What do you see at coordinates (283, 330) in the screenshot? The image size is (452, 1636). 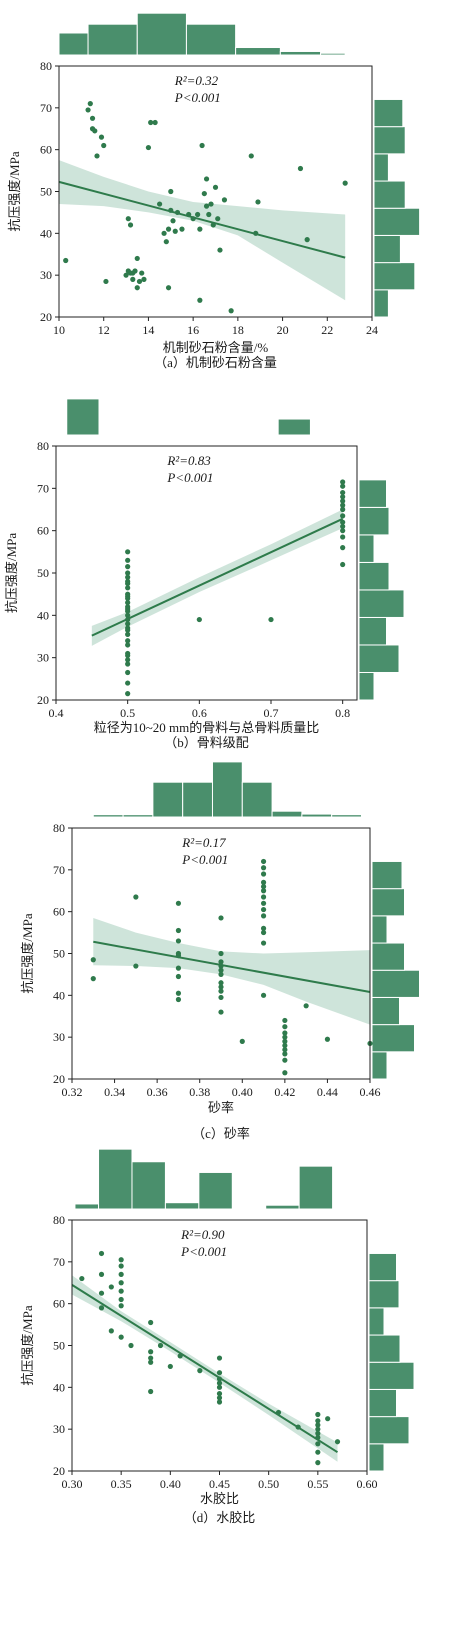 I see `x-tick-label: 20` at bounding box center [283, 330].